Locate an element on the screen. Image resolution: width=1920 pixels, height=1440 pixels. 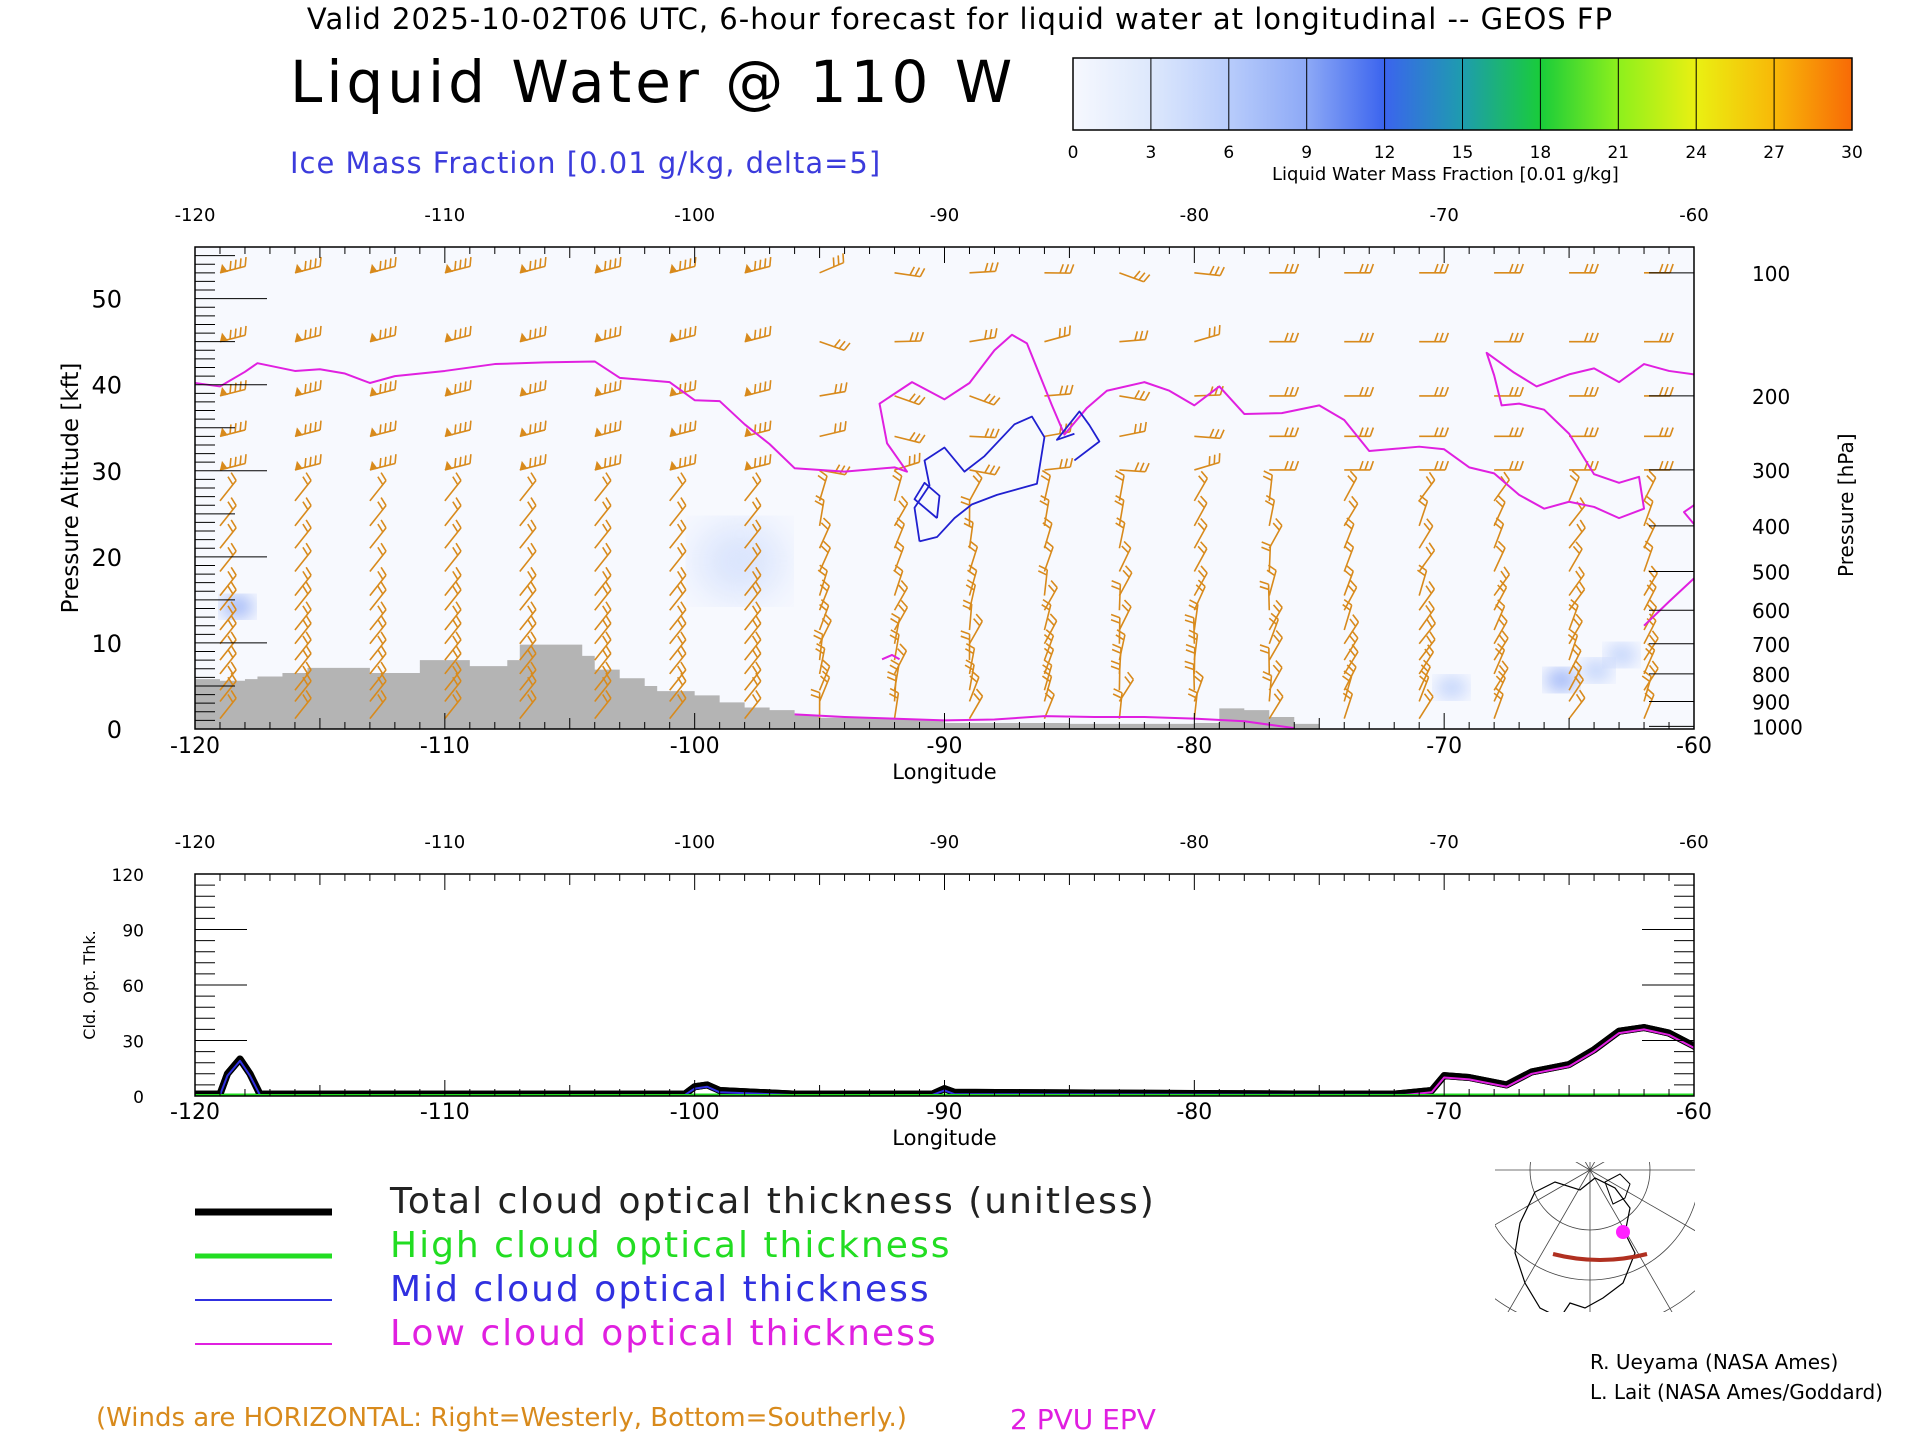
colorbar-tick-label: 21 is located at coordinates (1618, 153).